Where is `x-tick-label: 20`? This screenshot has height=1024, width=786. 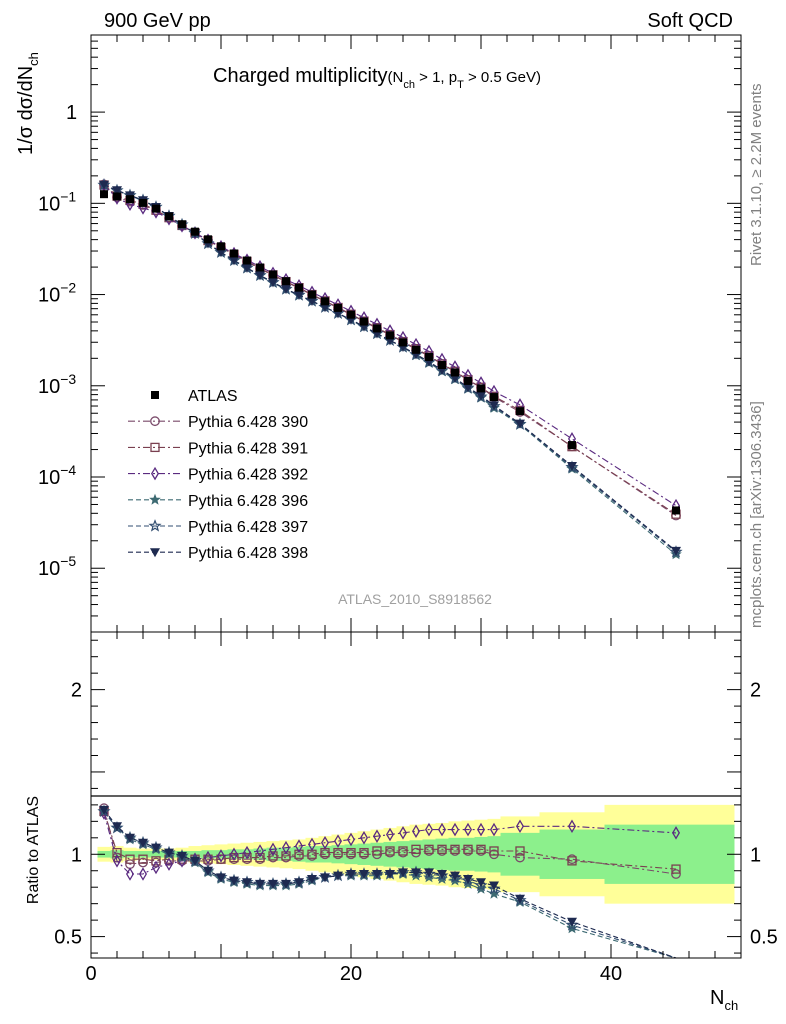 x-tick-label: 20 is located at coordinates (351, 974).